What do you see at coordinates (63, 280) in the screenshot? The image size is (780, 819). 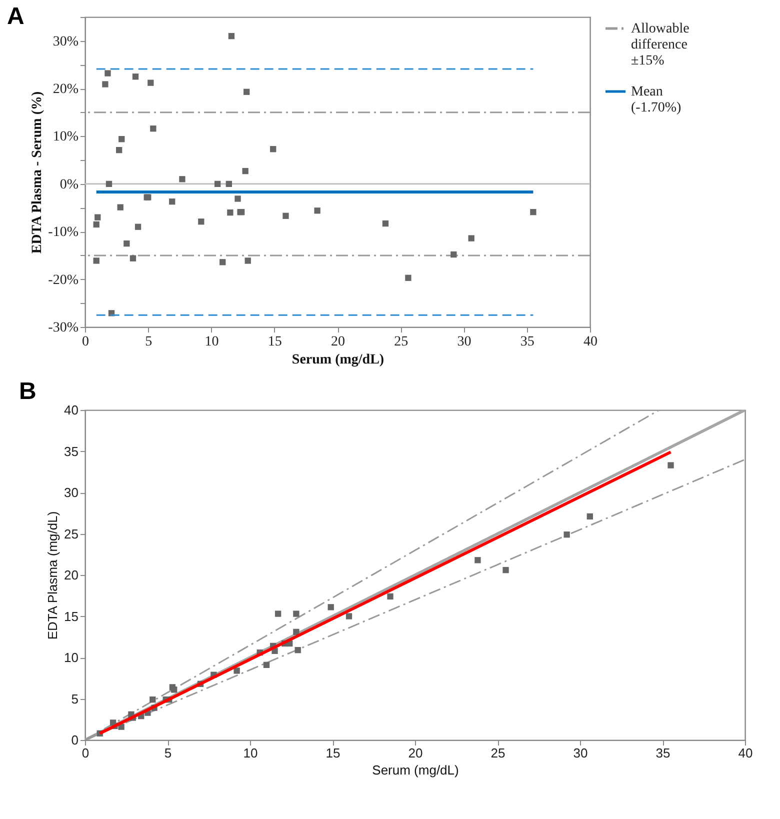 I see `y-tick-label: -20%` at bounding box center [63, 280].